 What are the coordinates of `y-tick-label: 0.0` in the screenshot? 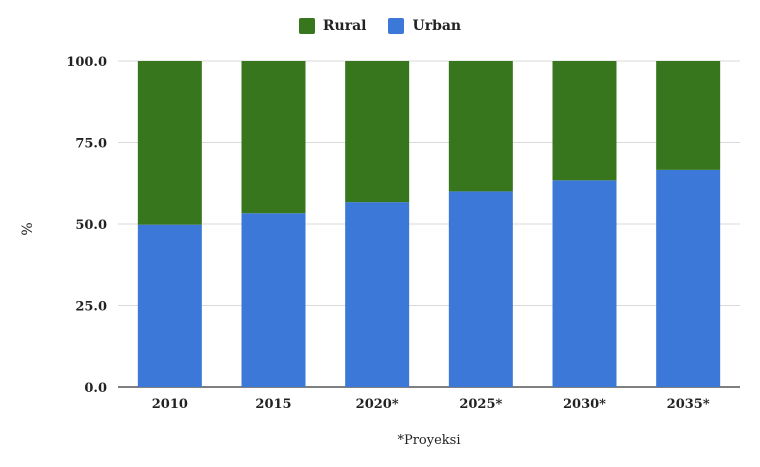 It's located at (95, 388).